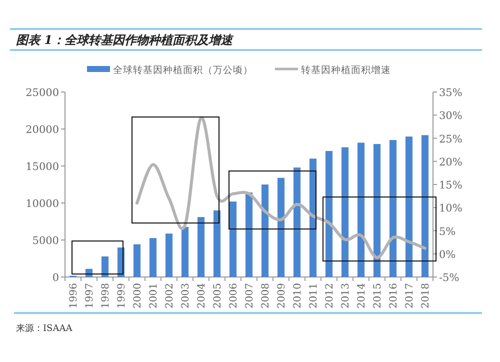 The image size is (500, 362). I want to click on x-tick-label: 1998, so click(106, 295).